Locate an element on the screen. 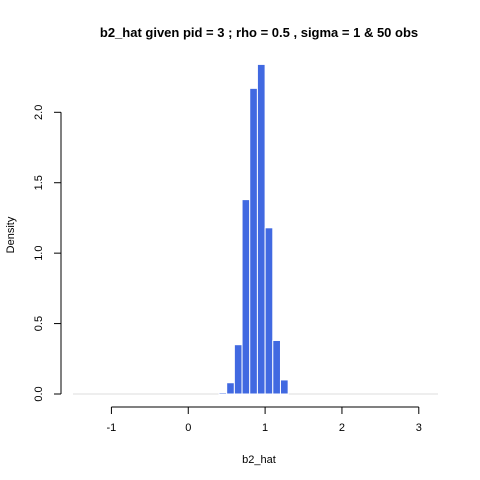 The image size is (480, 480). x-axis: -1 0 1 2 3 is located at coordinates (264, 420).